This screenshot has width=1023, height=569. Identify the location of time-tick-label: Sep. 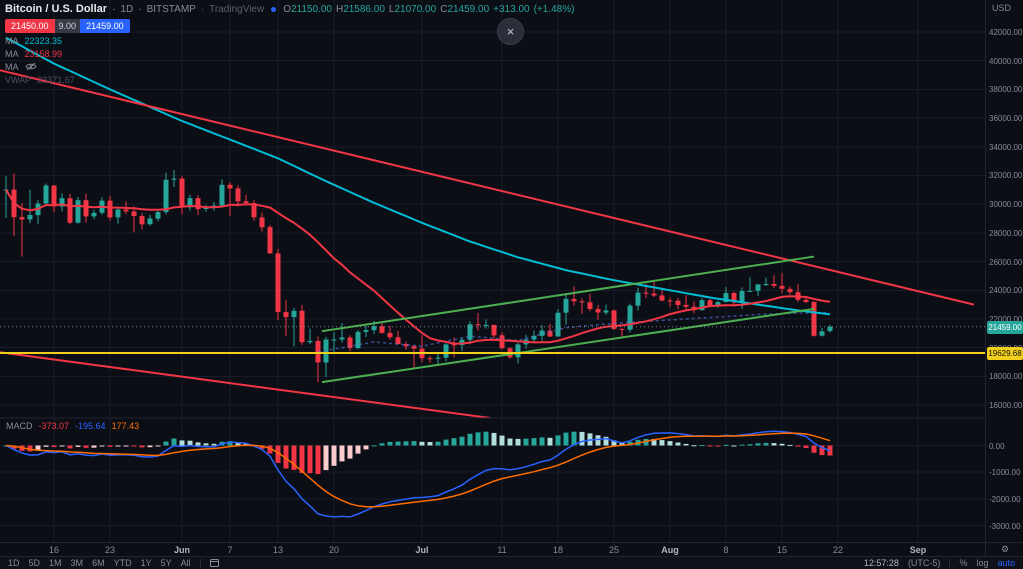
(918, 550).